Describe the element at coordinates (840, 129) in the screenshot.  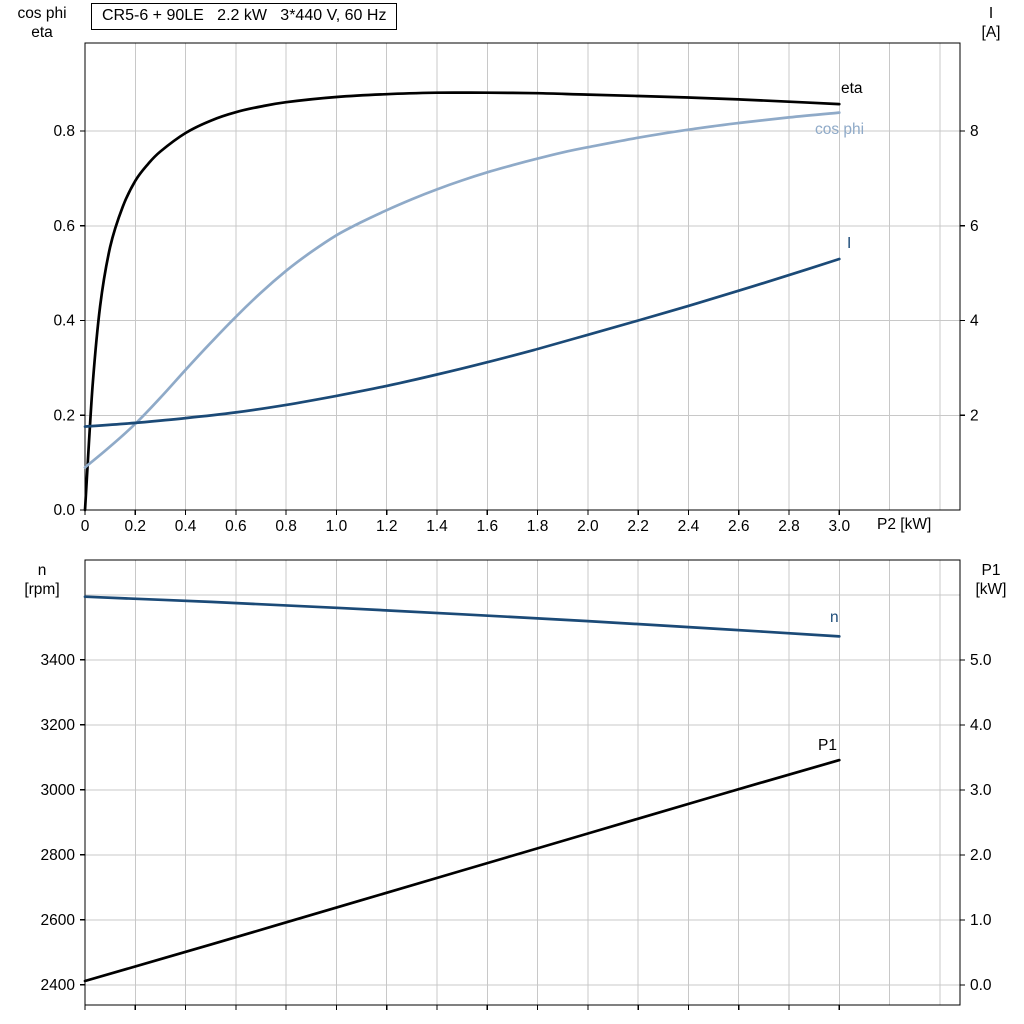
I see `curve-label-cos-phi: cos phi` at that location.